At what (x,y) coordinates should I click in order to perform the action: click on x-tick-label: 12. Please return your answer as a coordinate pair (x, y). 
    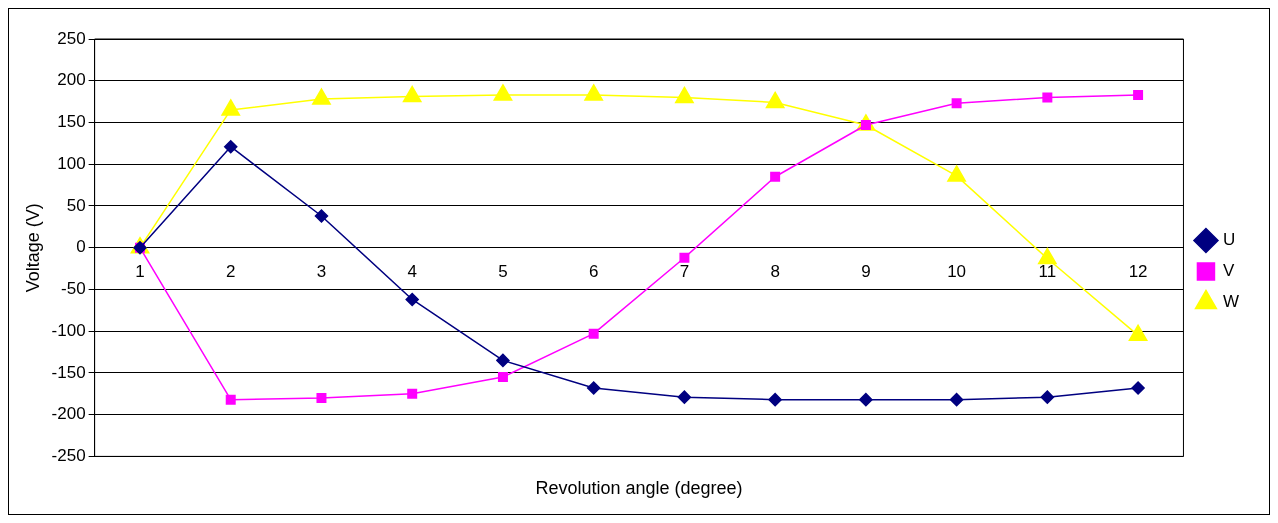
    Looking at the image, I should click on (1138, 272).